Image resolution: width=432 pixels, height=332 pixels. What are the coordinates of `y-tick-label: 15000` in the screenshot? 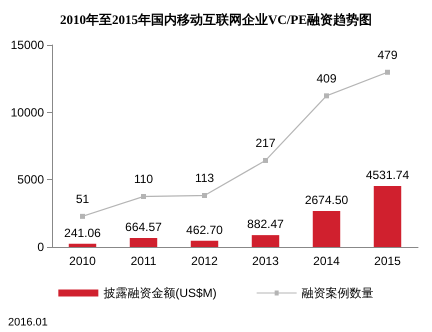 It's located at (27, 45).